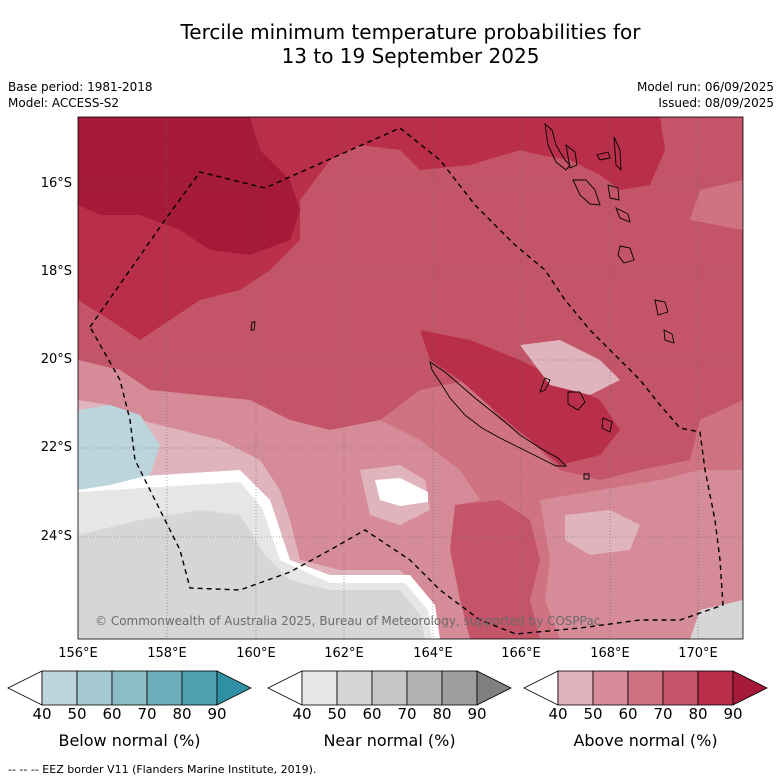 This screenshot has width=781, height=781. I want to click on region-above-40-50-ne, so click(570, 367).